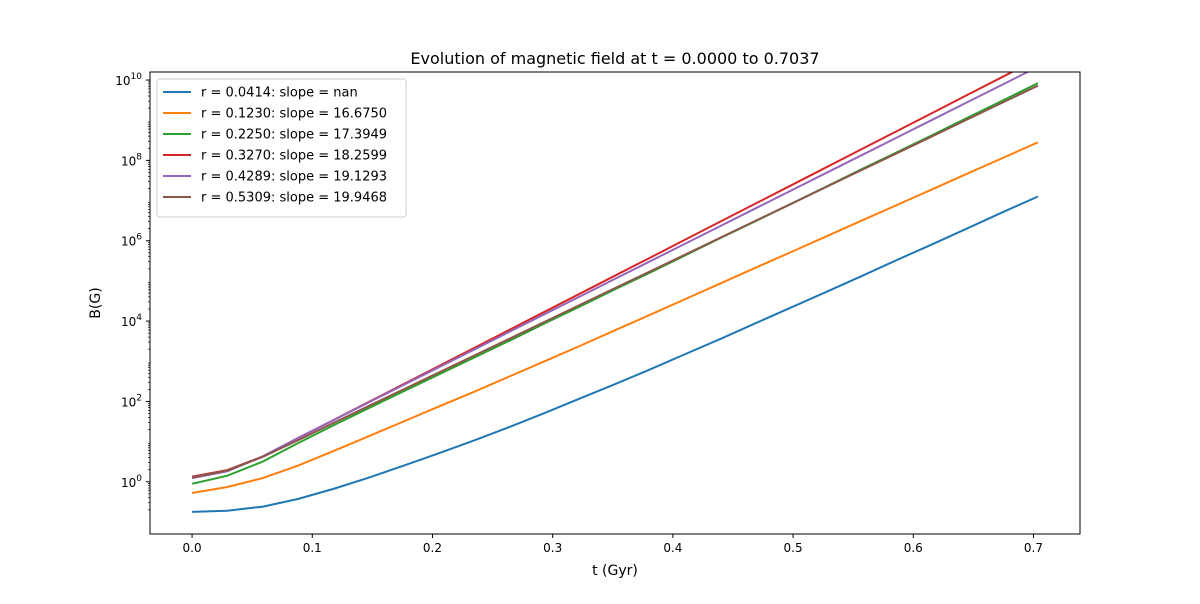 This screenshot has width=1200, height=604. What do you see at coordinates (139, 157) in the screenshot?
I see `y-tick-exponent: 8` at bounding box center [139, 157].